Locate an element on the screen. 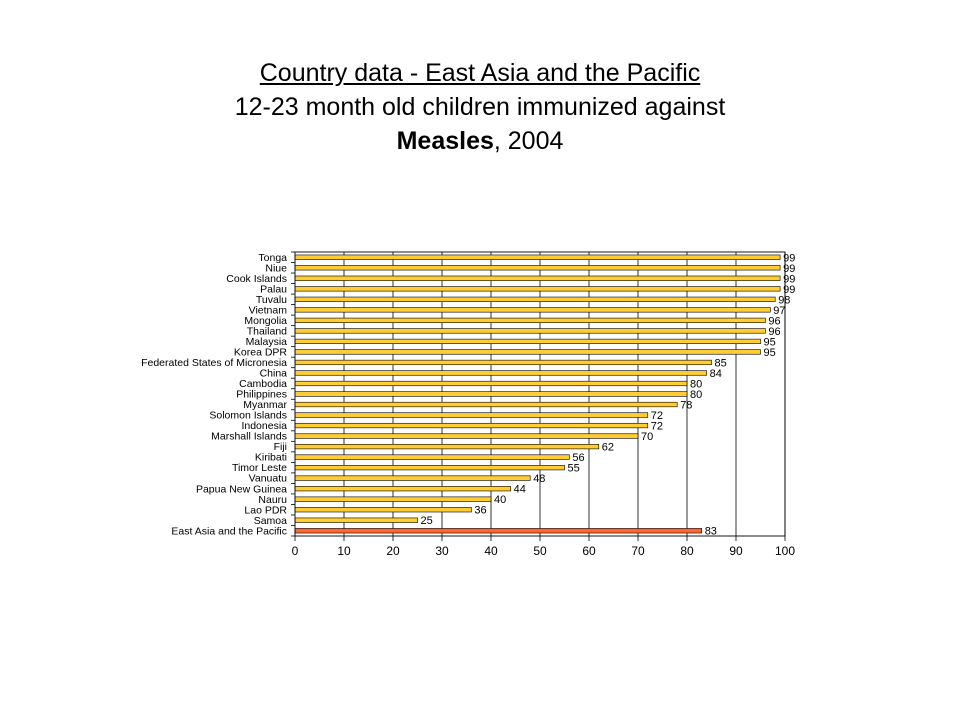 The image size is (960, 720). category-label: Myanmar is located at coordinates (265, 405).